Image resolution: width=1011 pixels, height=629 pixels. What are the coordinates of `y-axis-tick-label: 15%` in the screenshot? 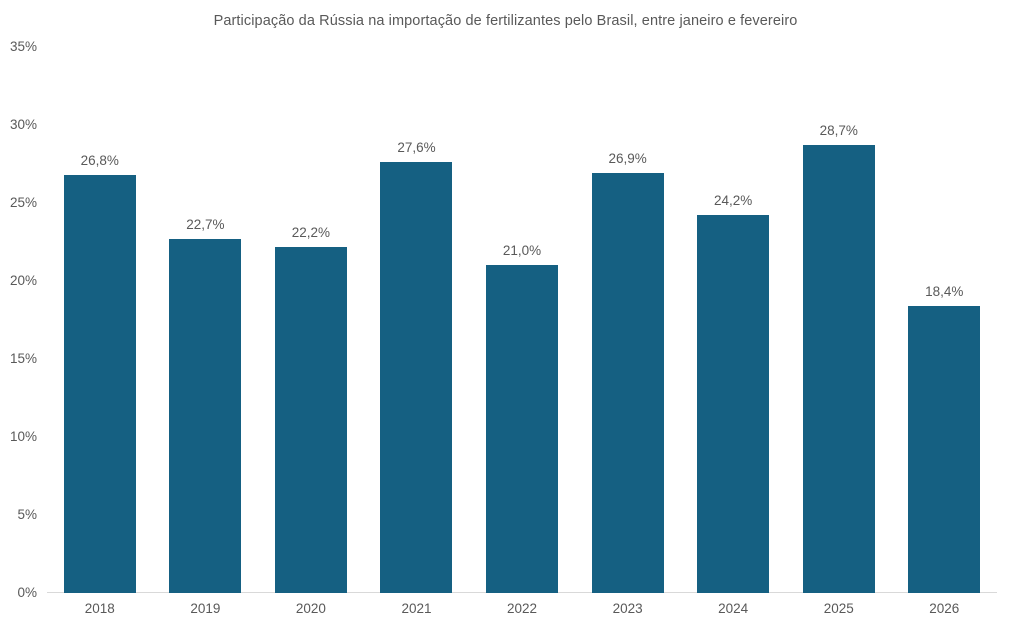 It's located at (23, 358).